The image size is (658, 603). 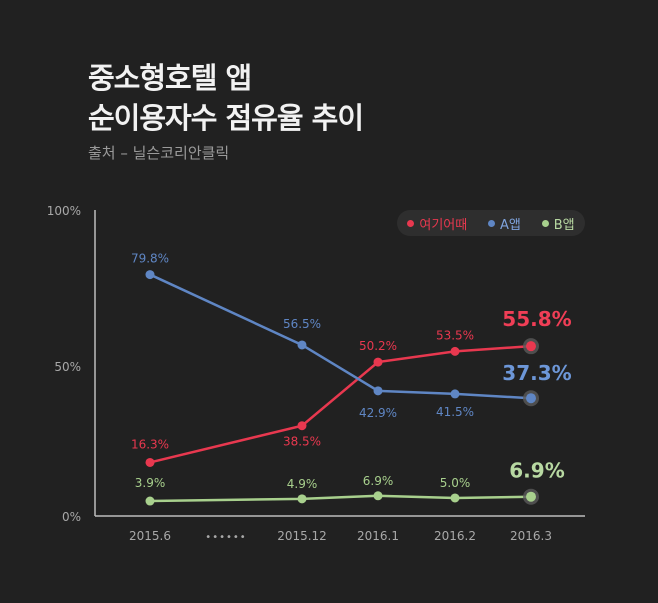 I want to click on data-label: 53.5%, so click(x=455, y=335).